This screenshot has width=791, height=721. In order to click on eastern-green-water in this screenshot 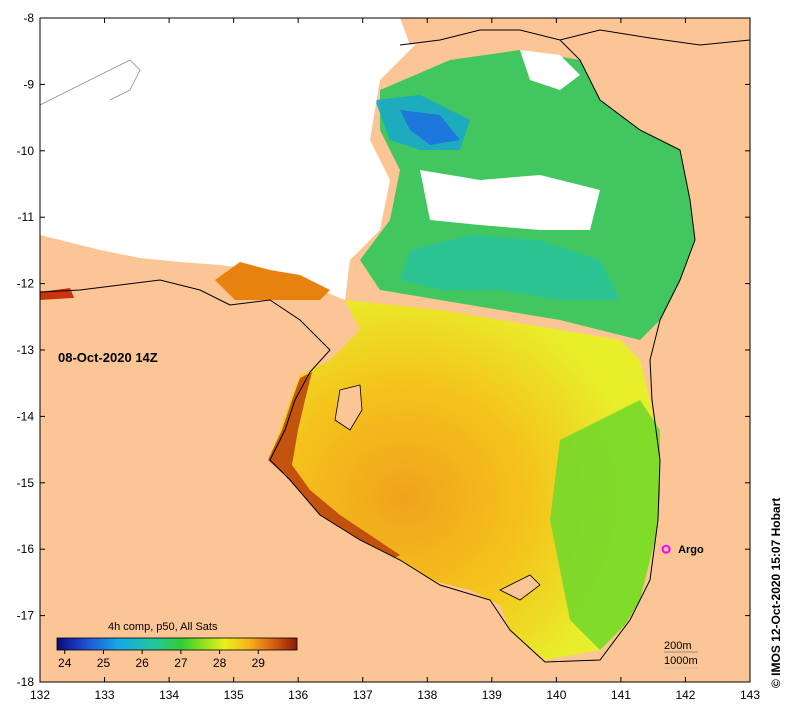, I will do `click(605, 525)`.